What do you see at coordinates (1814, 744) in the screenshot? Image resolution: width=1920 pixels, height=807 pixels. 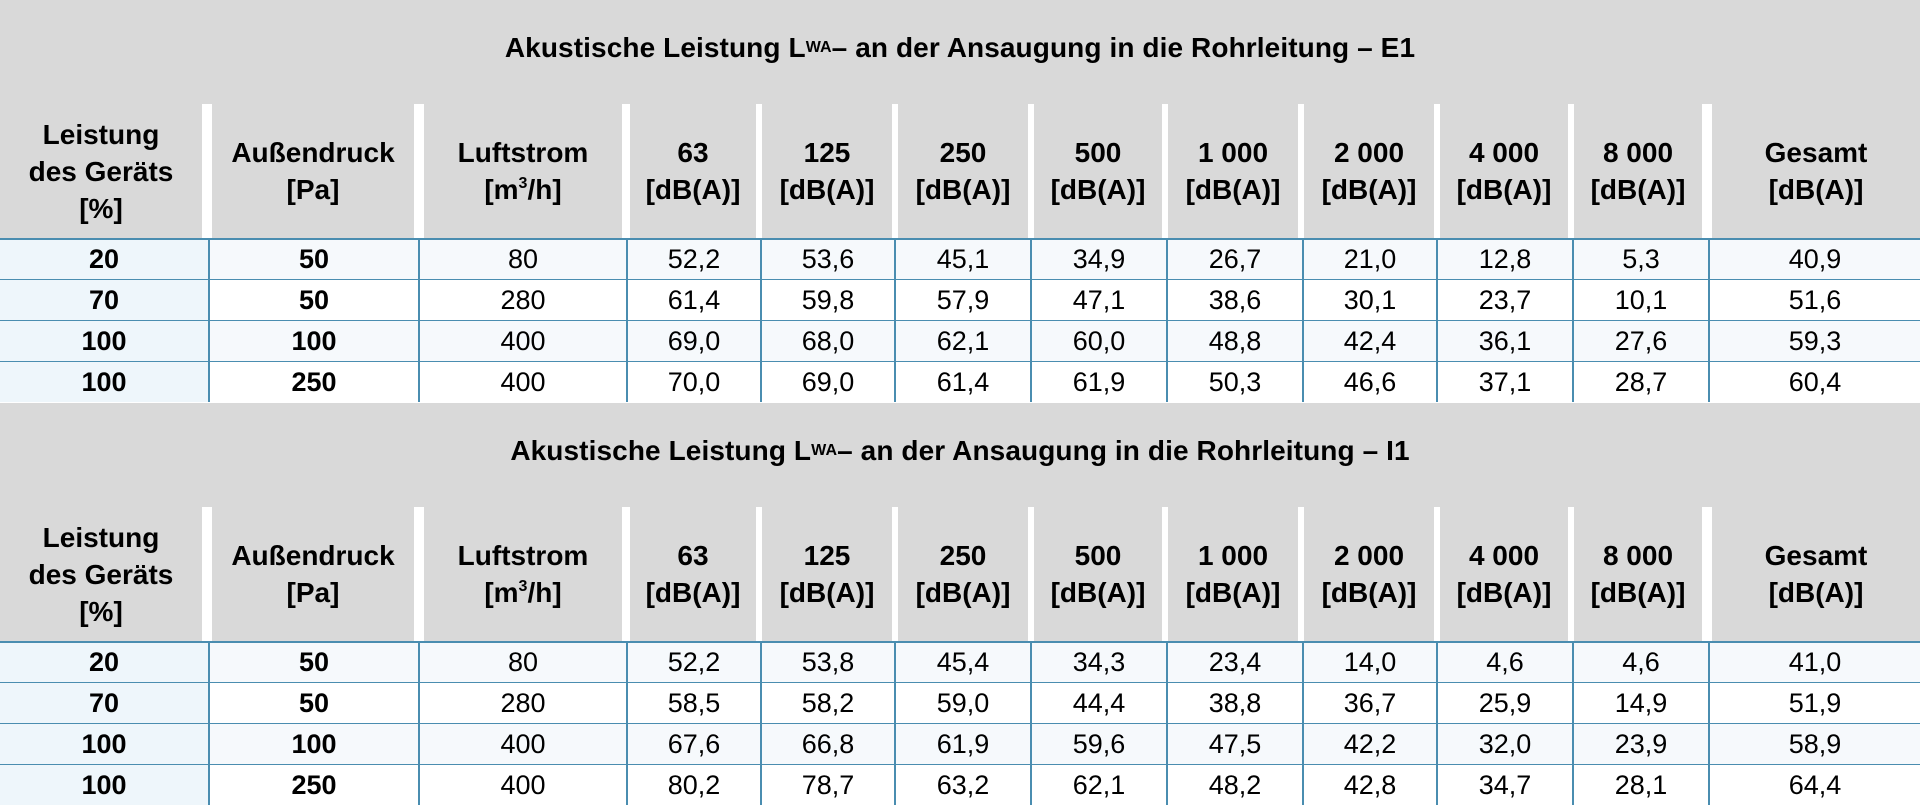 I see `cell-gesamt: 58,9` at bounding box center [1814, 744].